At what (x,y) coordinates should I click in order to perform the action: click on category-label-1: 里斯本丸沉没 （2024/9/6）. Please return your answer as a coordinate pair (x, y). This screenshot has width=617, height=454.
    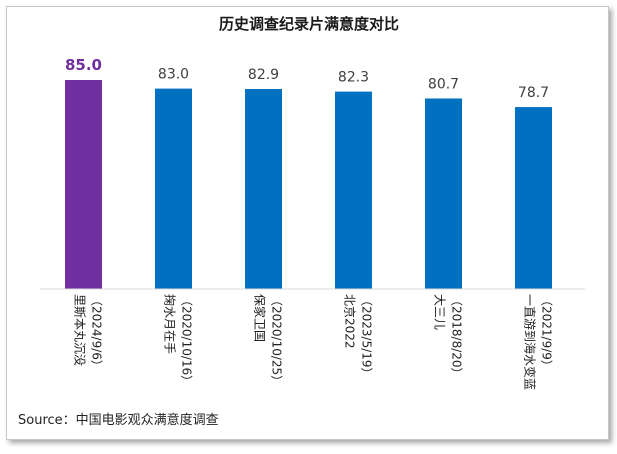
    Looking at the image, I should click on (88, 333).